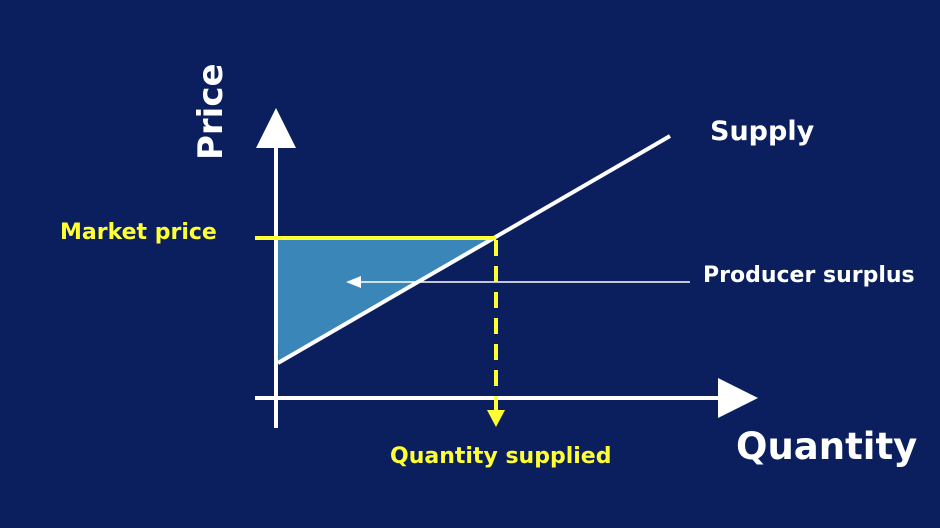 Image resolution: width=940 pixels, height=528 pixels. Describe the element at coordinates (827, 446) in the screenshot. I see `x-axis-label: Quantity` at that location.